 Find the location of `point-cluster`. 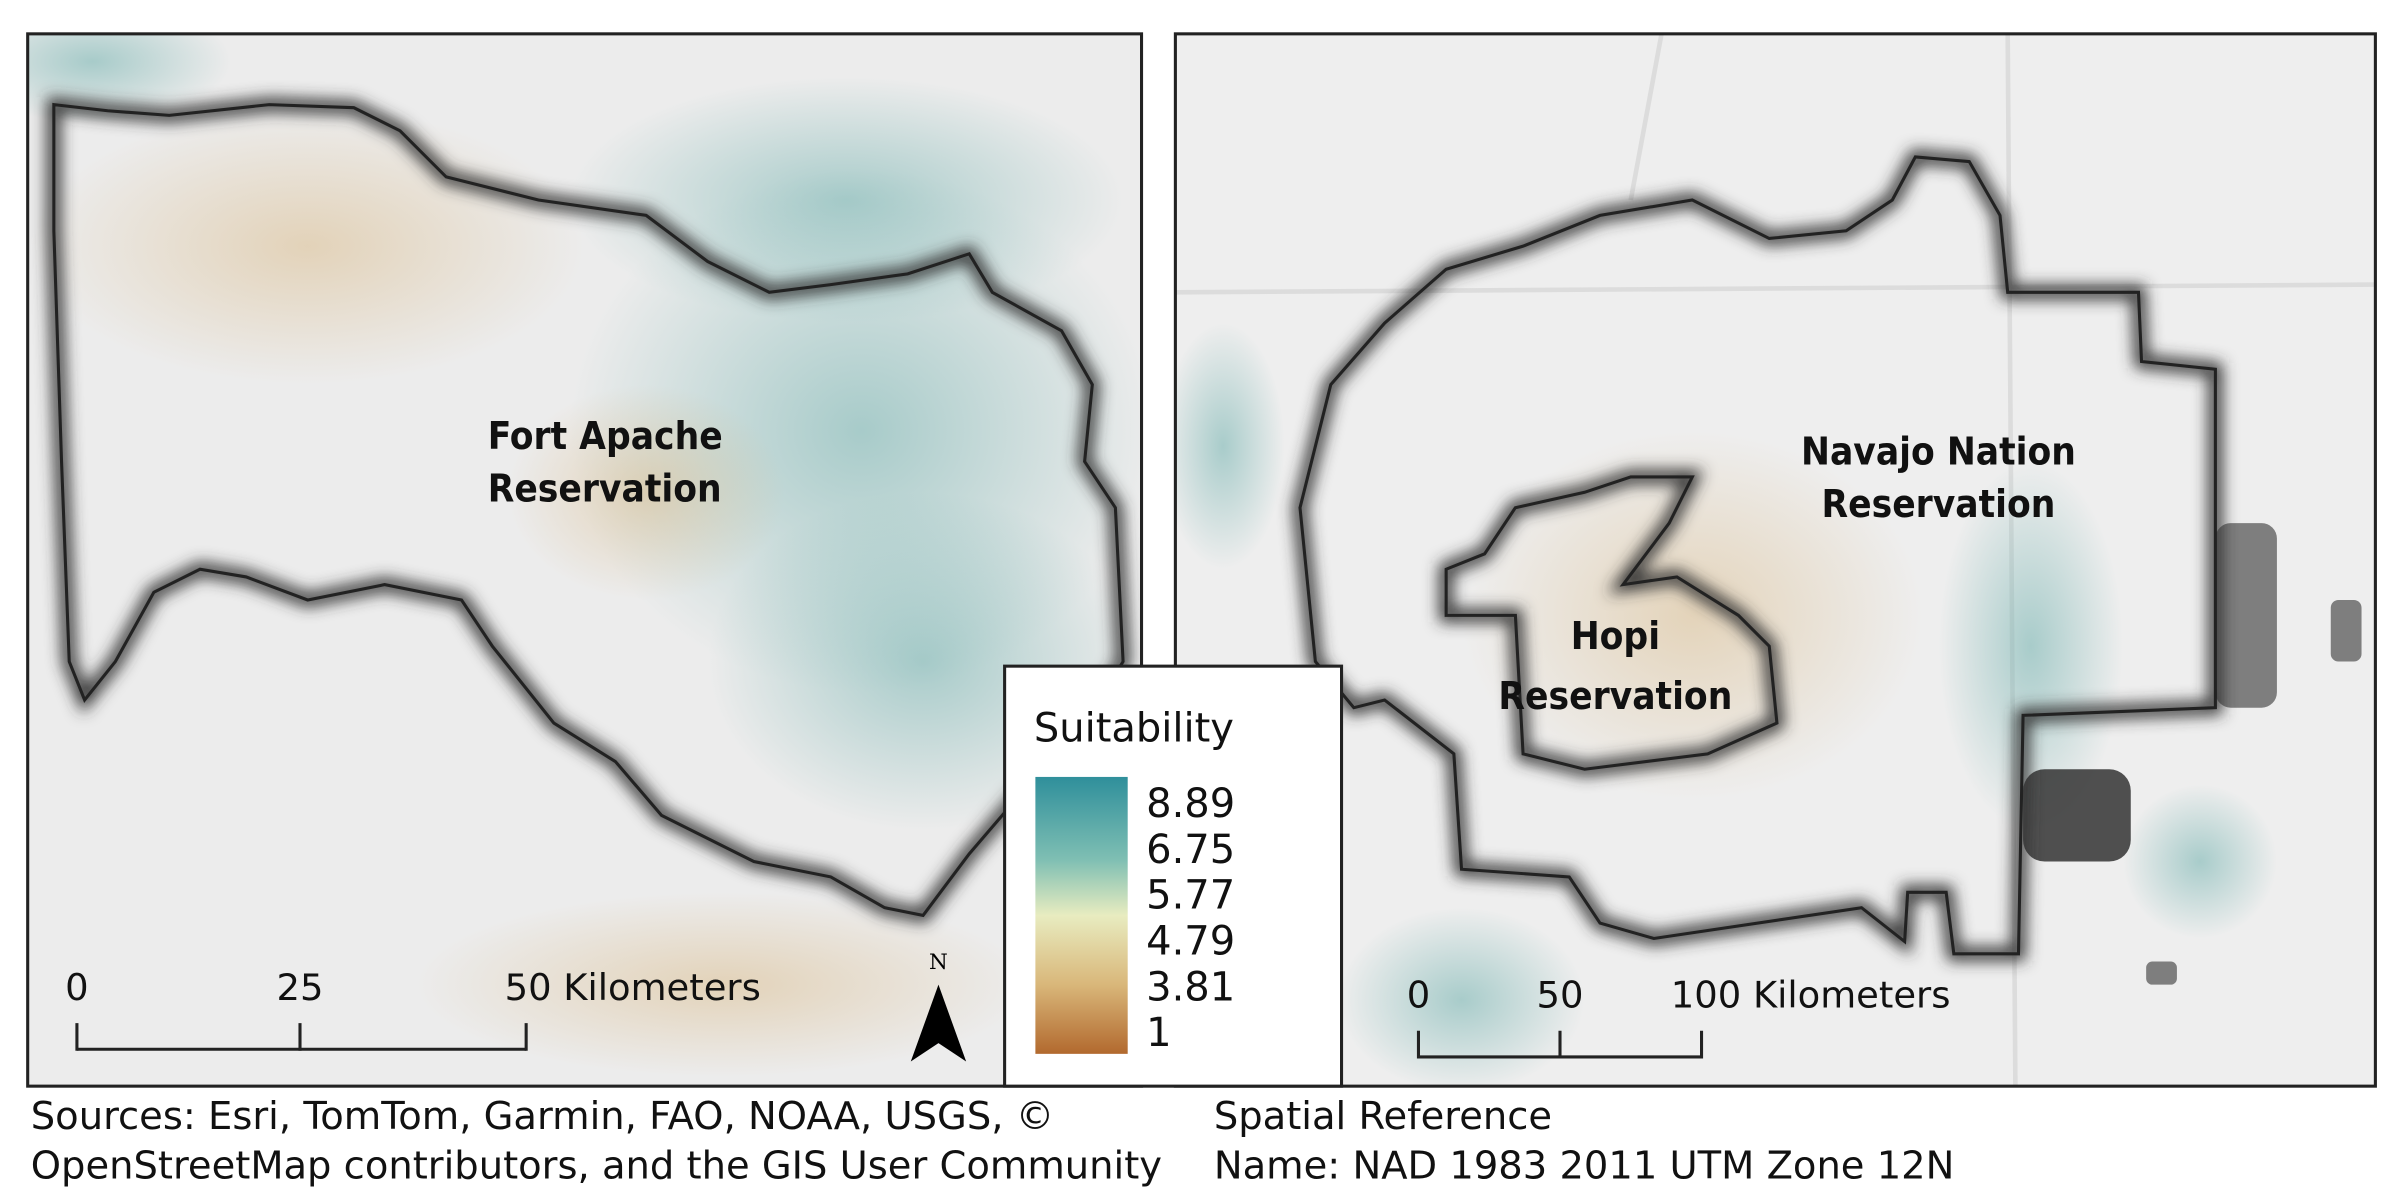

point-cluster is located at coordinates (2192, 754).